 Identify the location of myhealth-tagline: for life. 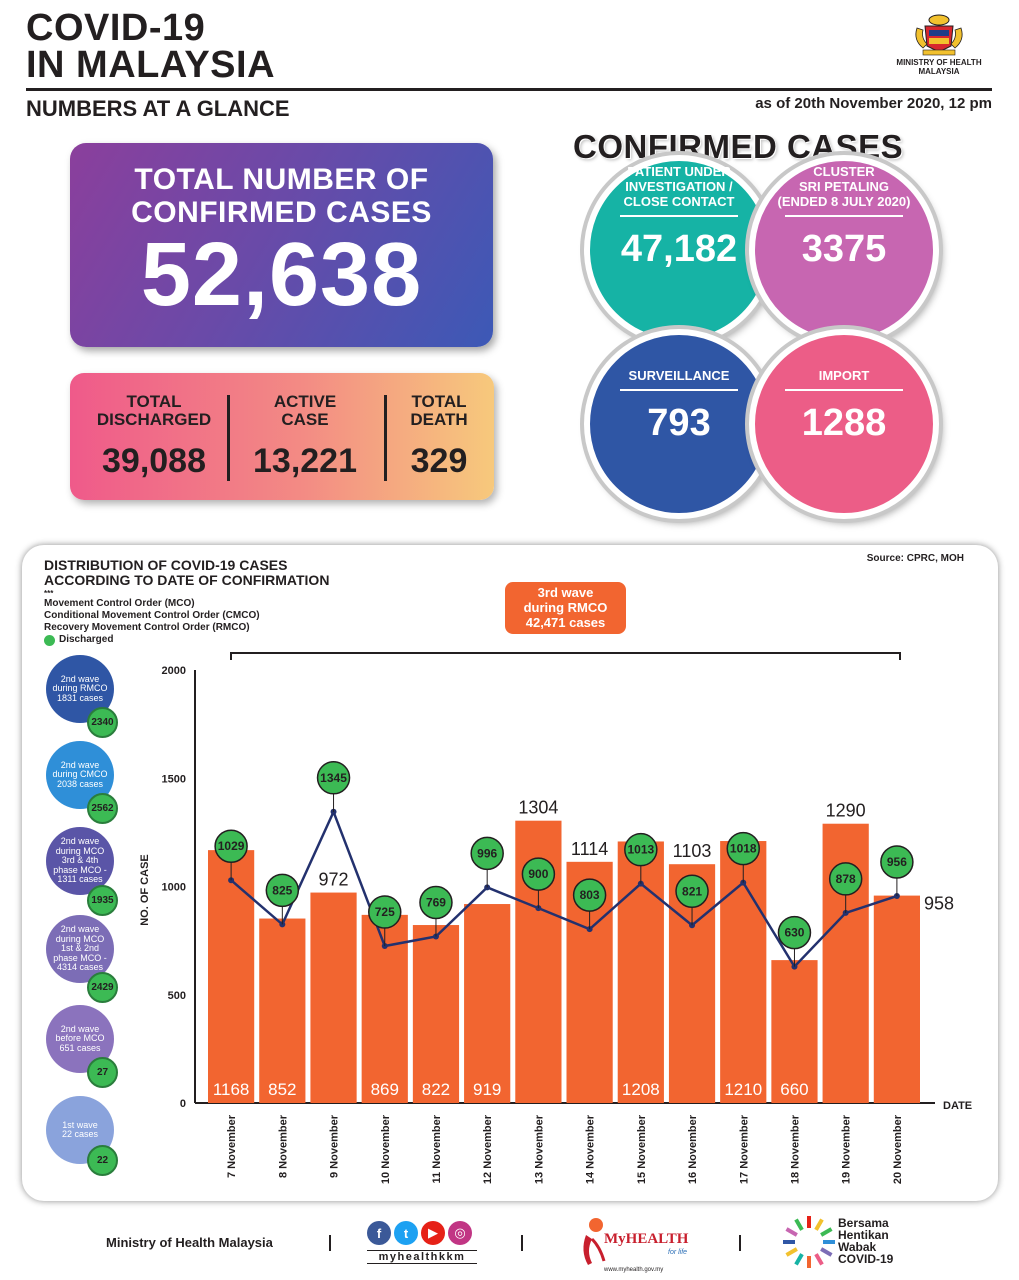
(678, 1252).